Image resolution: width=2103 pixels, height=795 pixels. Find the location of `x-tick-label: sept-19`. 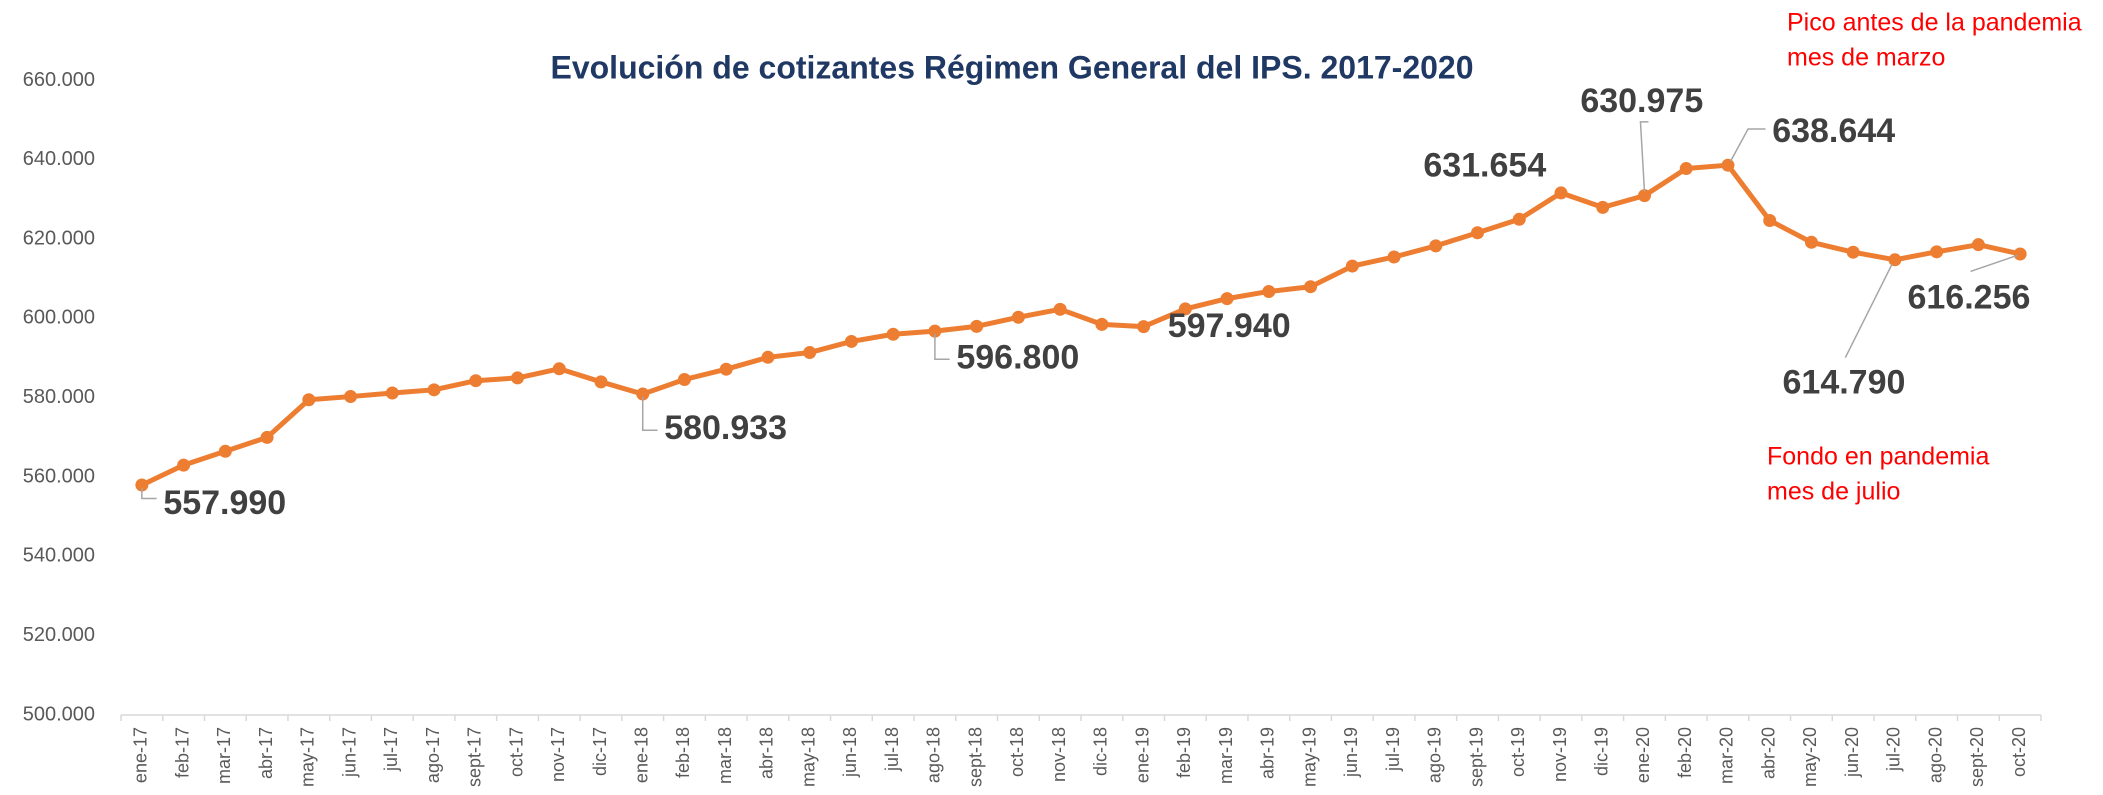

x-tick-label: sept-19 is located at coordinates (1476, 757).